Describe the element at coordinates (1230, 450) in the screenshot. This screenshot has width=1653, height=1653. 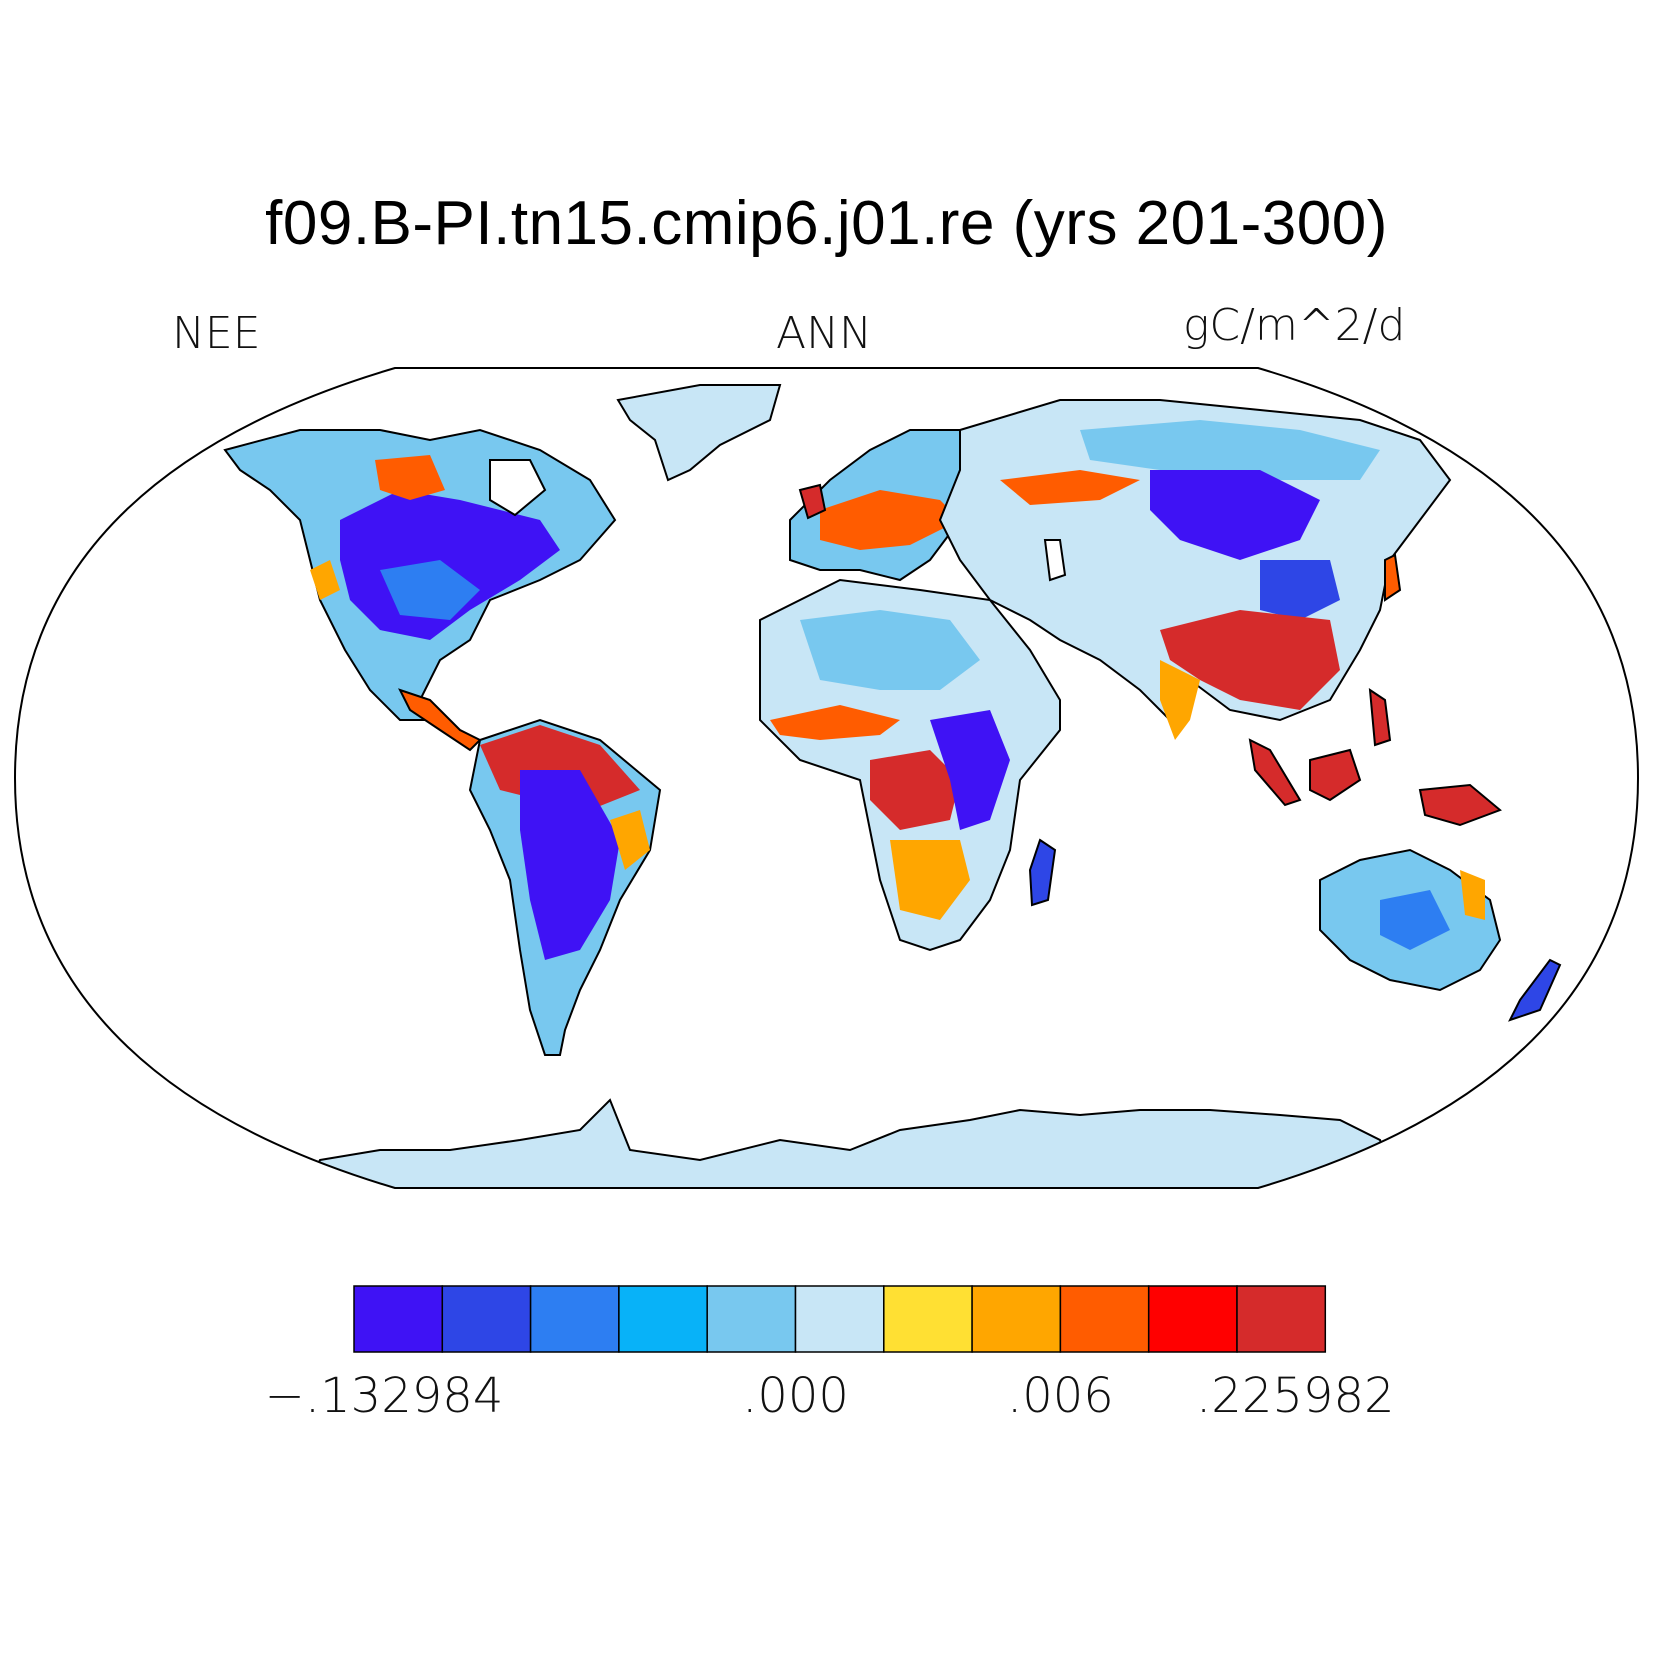
I see `asia-siberia-mottled` at that location.